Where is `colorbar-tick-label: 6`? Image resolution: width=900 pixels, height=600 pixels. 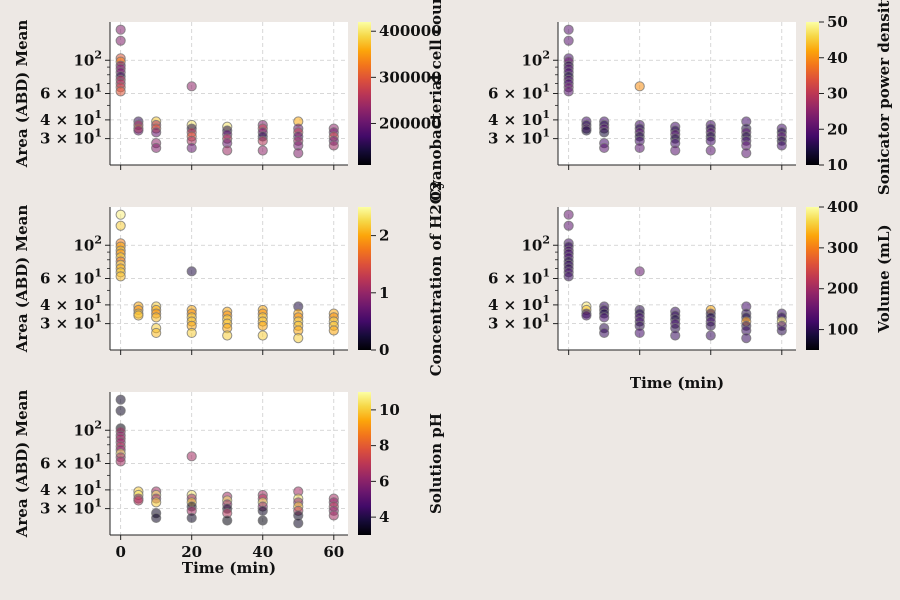
colorbar-tick-label: 6 is located at coordinates (384, 481).